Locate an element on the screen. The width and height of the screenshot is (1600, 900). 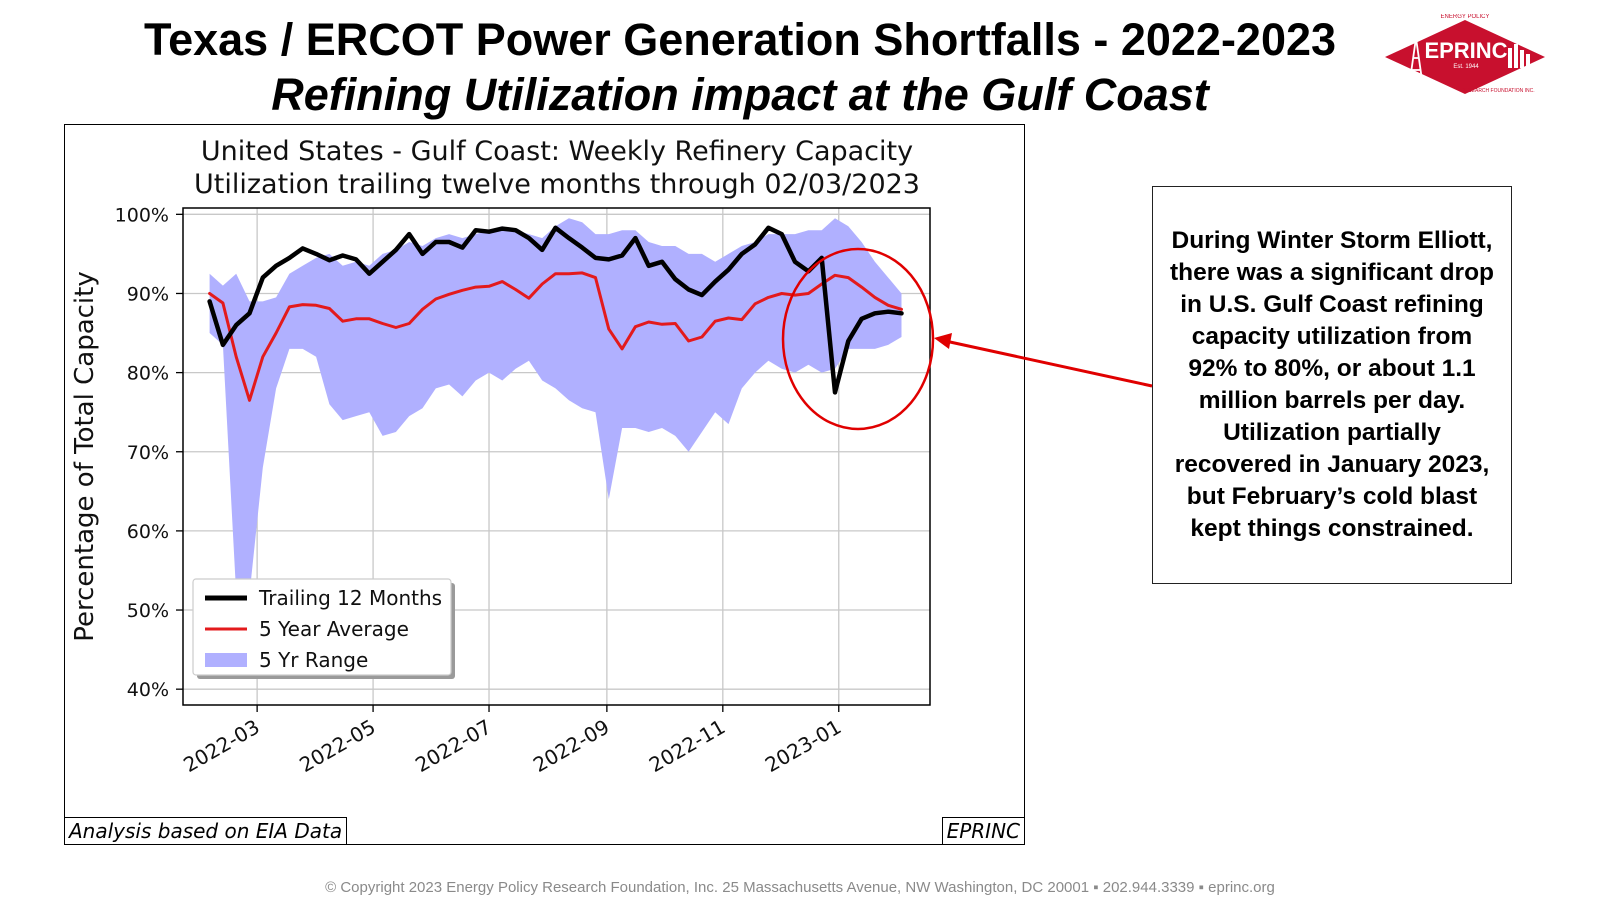
x-tick-label: 2023-01 is located at coordinates (803, 746).